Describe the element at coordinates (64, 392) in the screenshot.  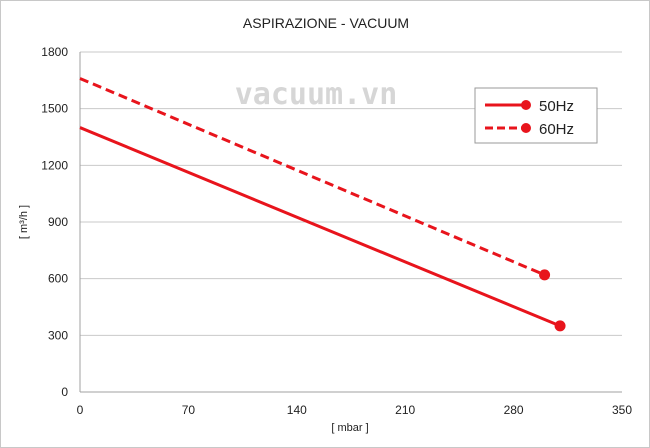
I see `y-tick-label: 0` at that location.